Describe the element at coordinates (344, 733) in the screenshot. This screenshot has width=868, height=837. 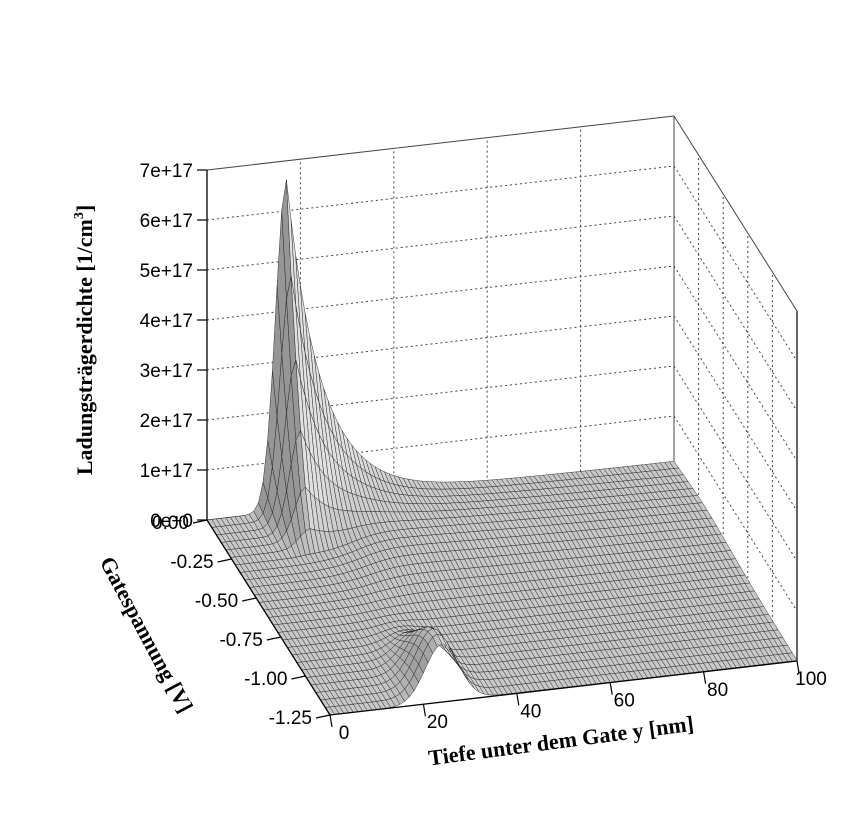
I see `x-tick-label: 0` at that location.